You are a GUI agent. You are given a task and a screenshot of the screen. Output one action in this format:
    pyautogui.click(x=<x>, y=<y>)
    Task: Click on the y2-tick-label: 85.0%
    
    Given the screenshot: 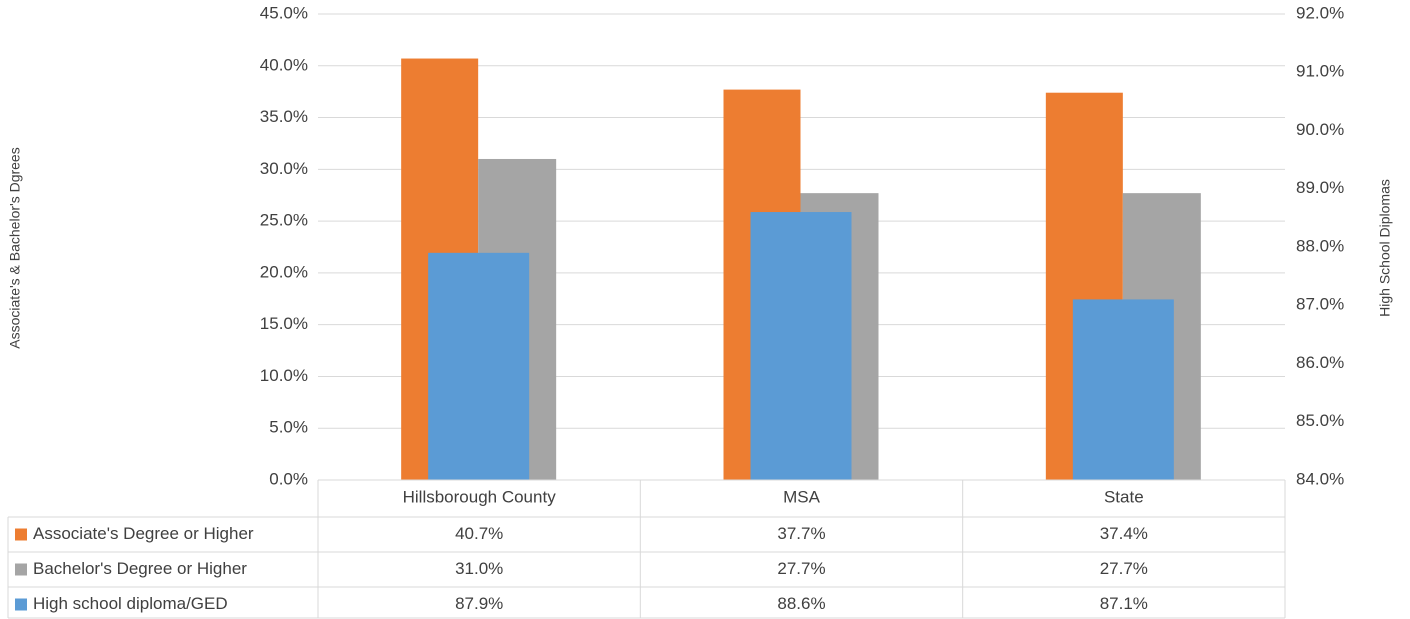 What is the action you would take?
    pyautogui.click(x=1320, y=420)
    